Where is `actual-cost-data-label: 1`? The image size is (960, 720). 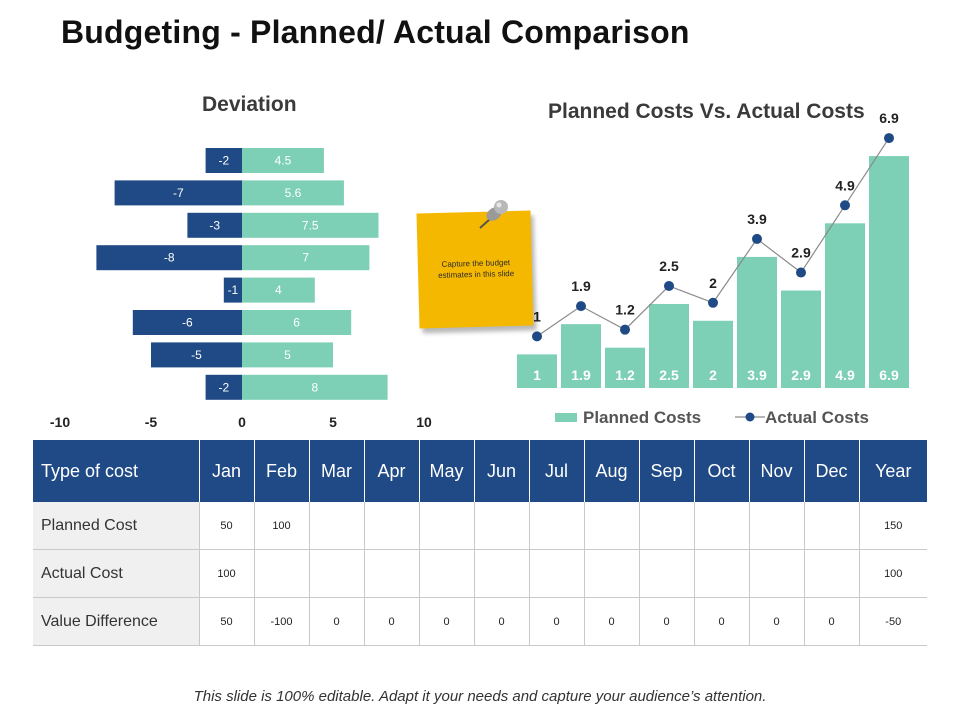
actual-cost-data-label: 1 is located at coordinates (537, 316).